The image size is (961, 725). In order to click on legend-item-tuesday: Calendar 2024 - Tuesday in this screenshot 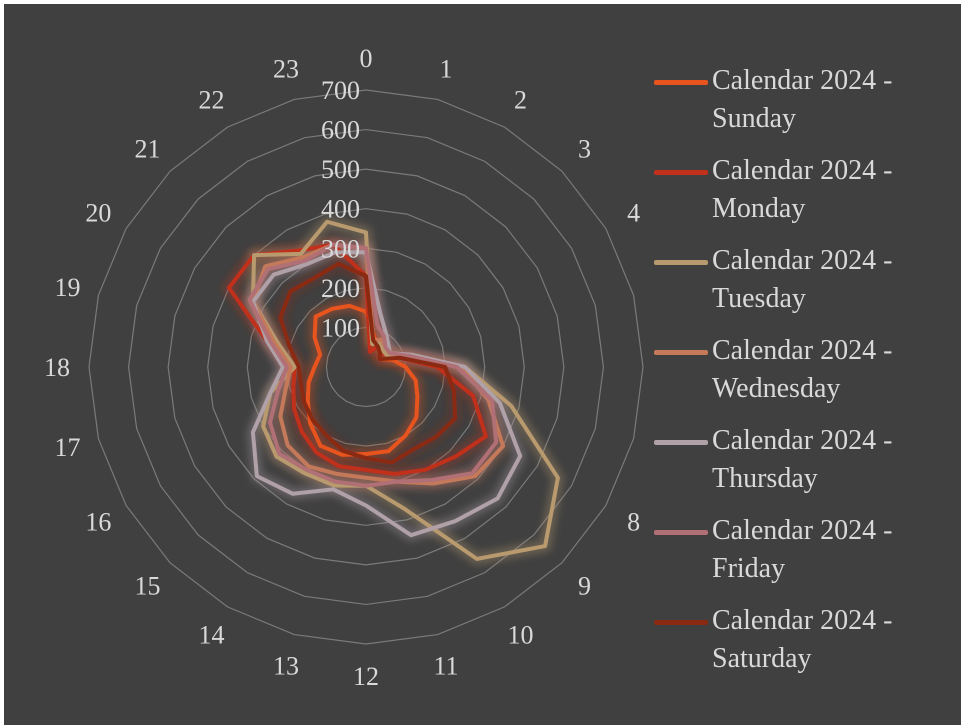, I will do `click(805, 287)`.